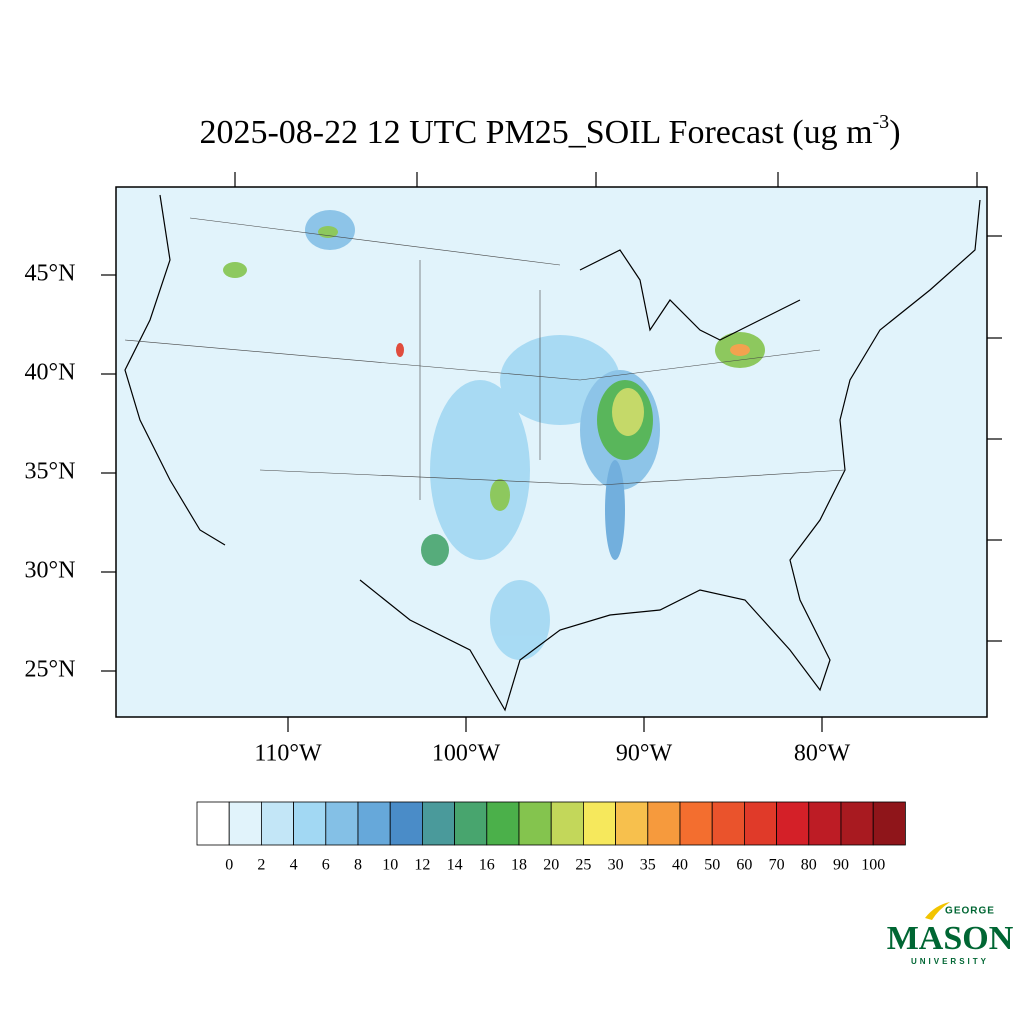 The height and width of the screenshot is (1024, 1024). Describe the element at coordinates (616, 865) in the screenshot. I see `colorbar-label: 30` at that location.